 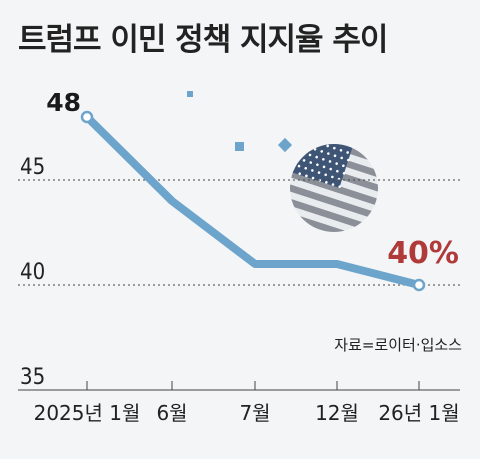 I want to click on y-tick-label: 35, so click(x=32, y=377).